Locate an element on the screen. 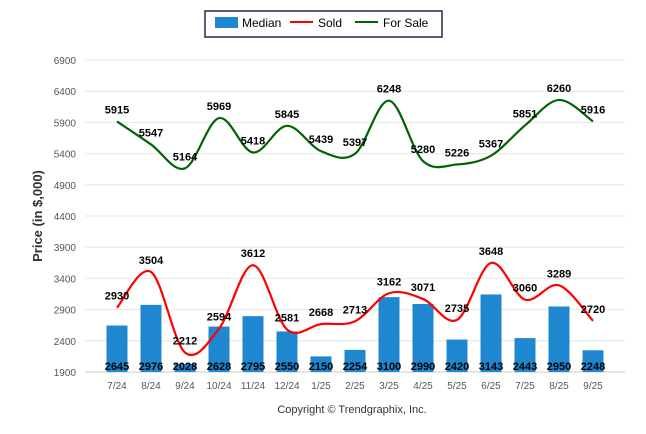  data-label-for-sale: 5851 is located at coordinates (525, 114).